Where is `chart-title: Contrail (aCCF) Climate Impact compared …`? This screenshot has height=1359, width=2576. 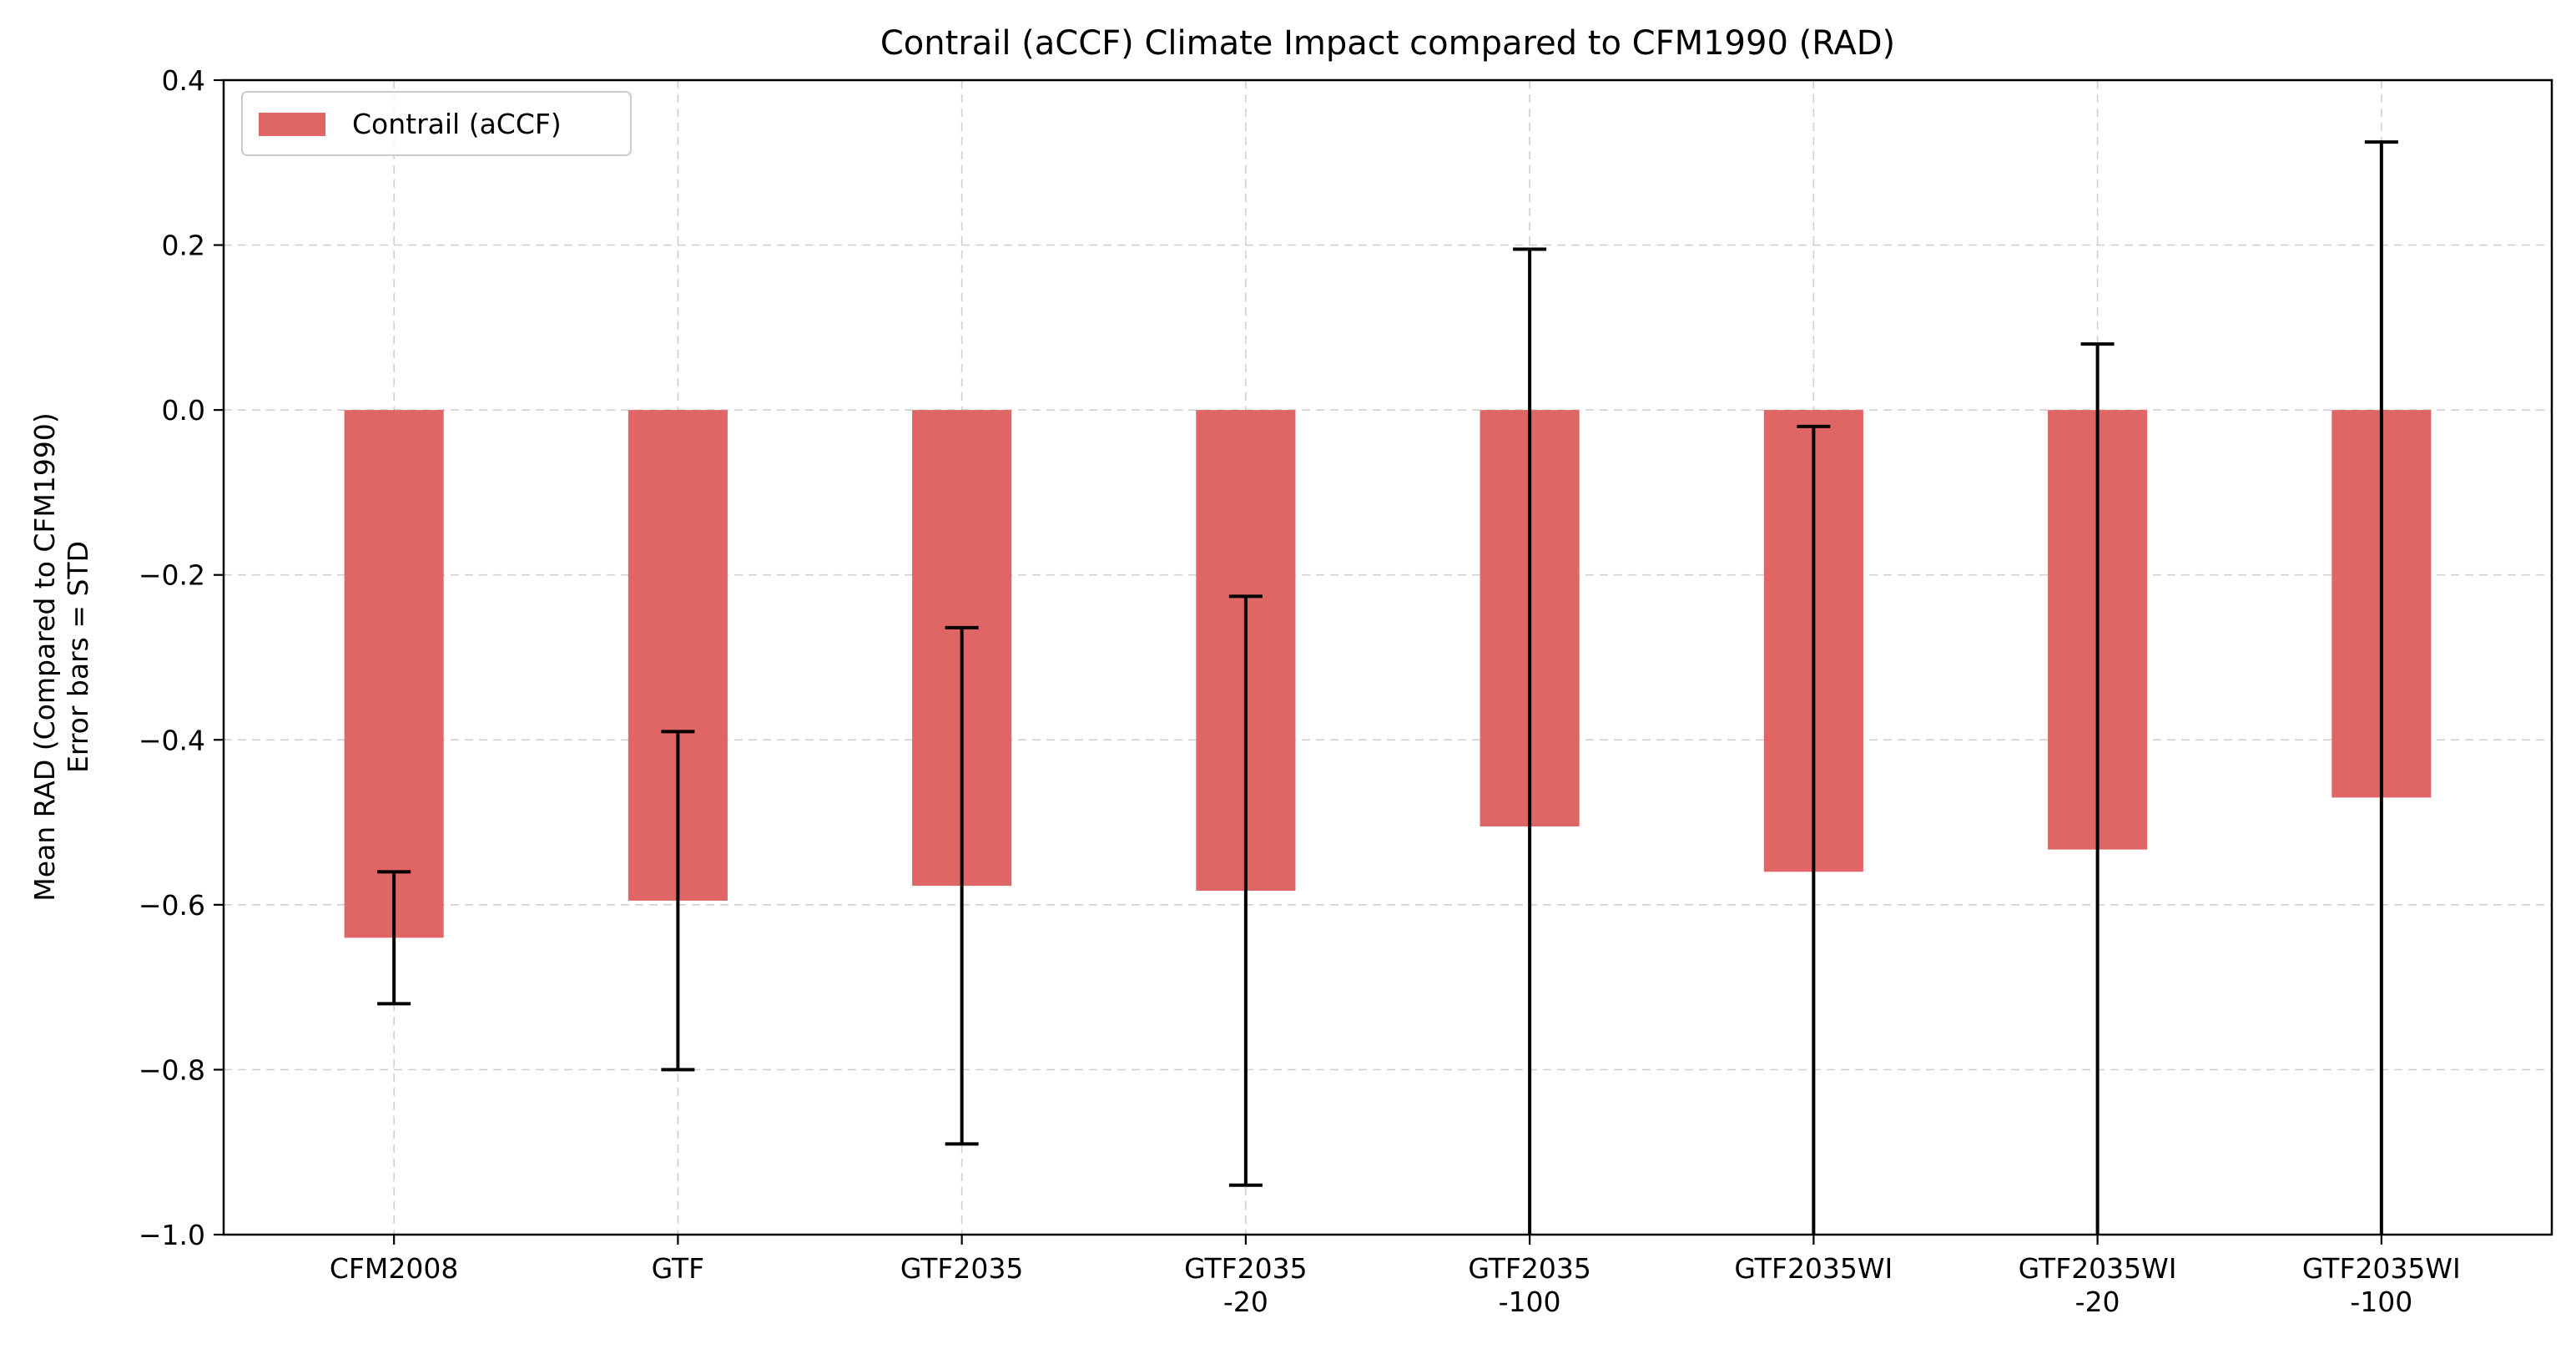 chart-title: Contrail (aCCF) Climate Impact compared … is located at coordinates (1387, 43).